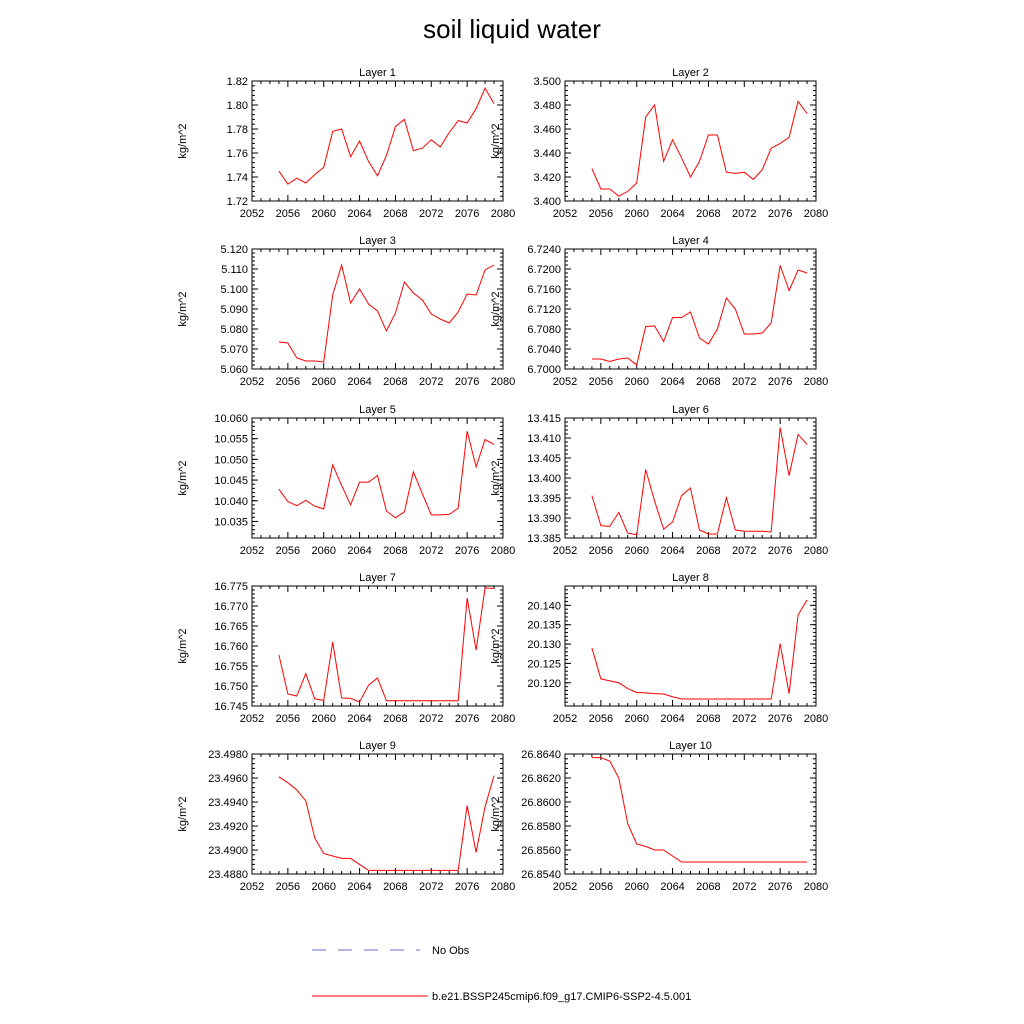  I want to click on y-tick-label: 10.060, so click(231, 419).